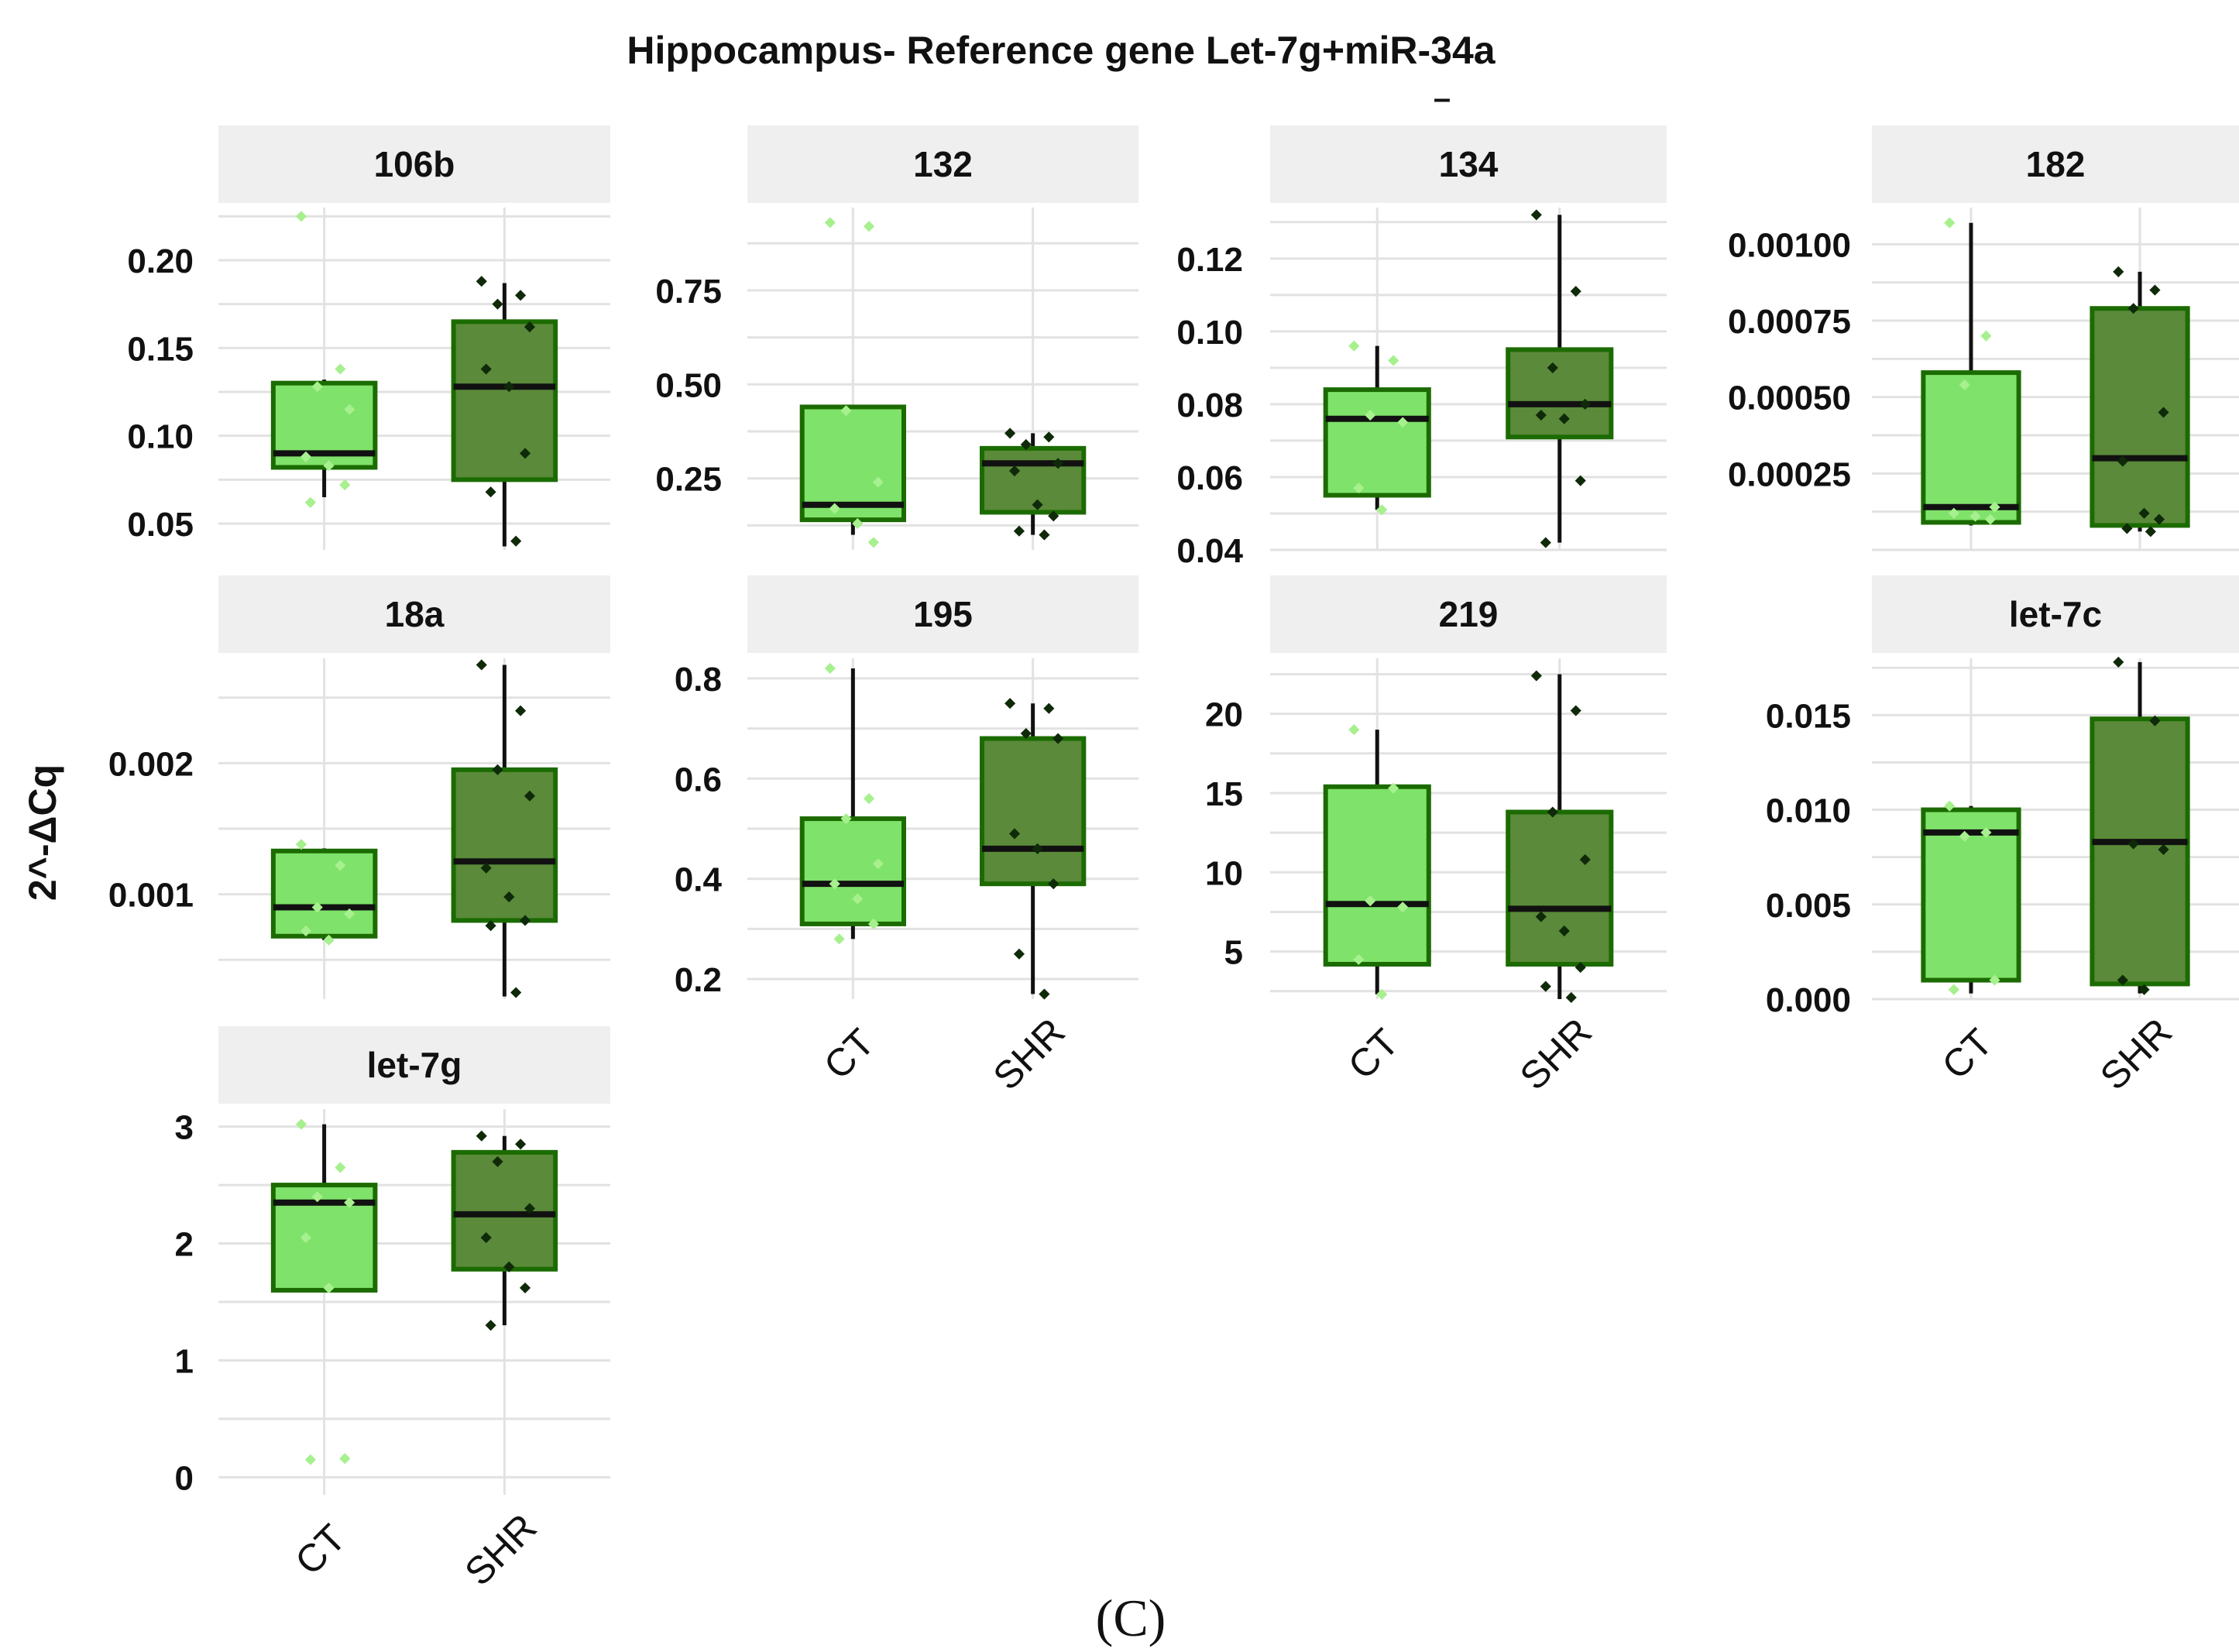  What do you see at coordinates (184, 1361) in the screenshot?
I see `y-tick-label: 1` at bounding box center [184, 1361].